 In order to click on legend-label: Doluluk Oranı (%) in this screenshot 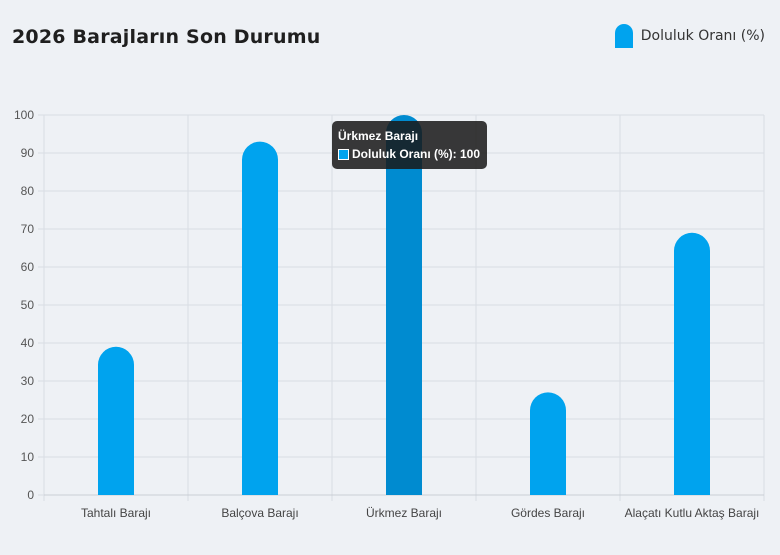, I will do `click(702, 36)`.